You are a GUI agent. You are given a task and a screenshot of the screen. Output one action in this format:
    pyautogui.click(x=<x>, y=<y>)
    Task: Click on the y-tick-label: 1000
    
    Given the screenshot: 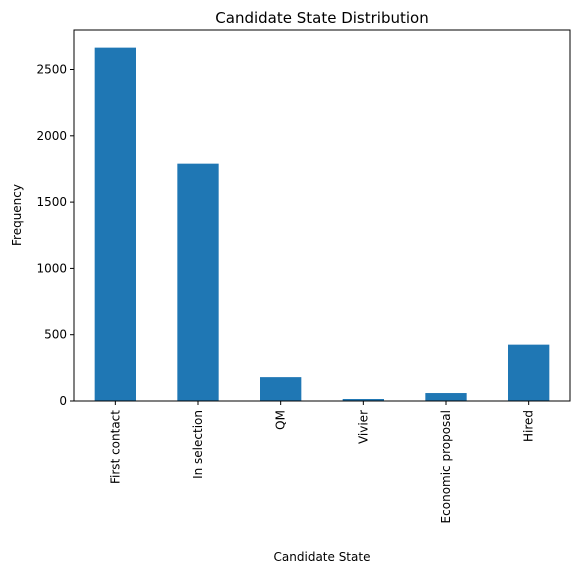 What is the action you would take?
    pyautogui.click(x=51, y=268)
    